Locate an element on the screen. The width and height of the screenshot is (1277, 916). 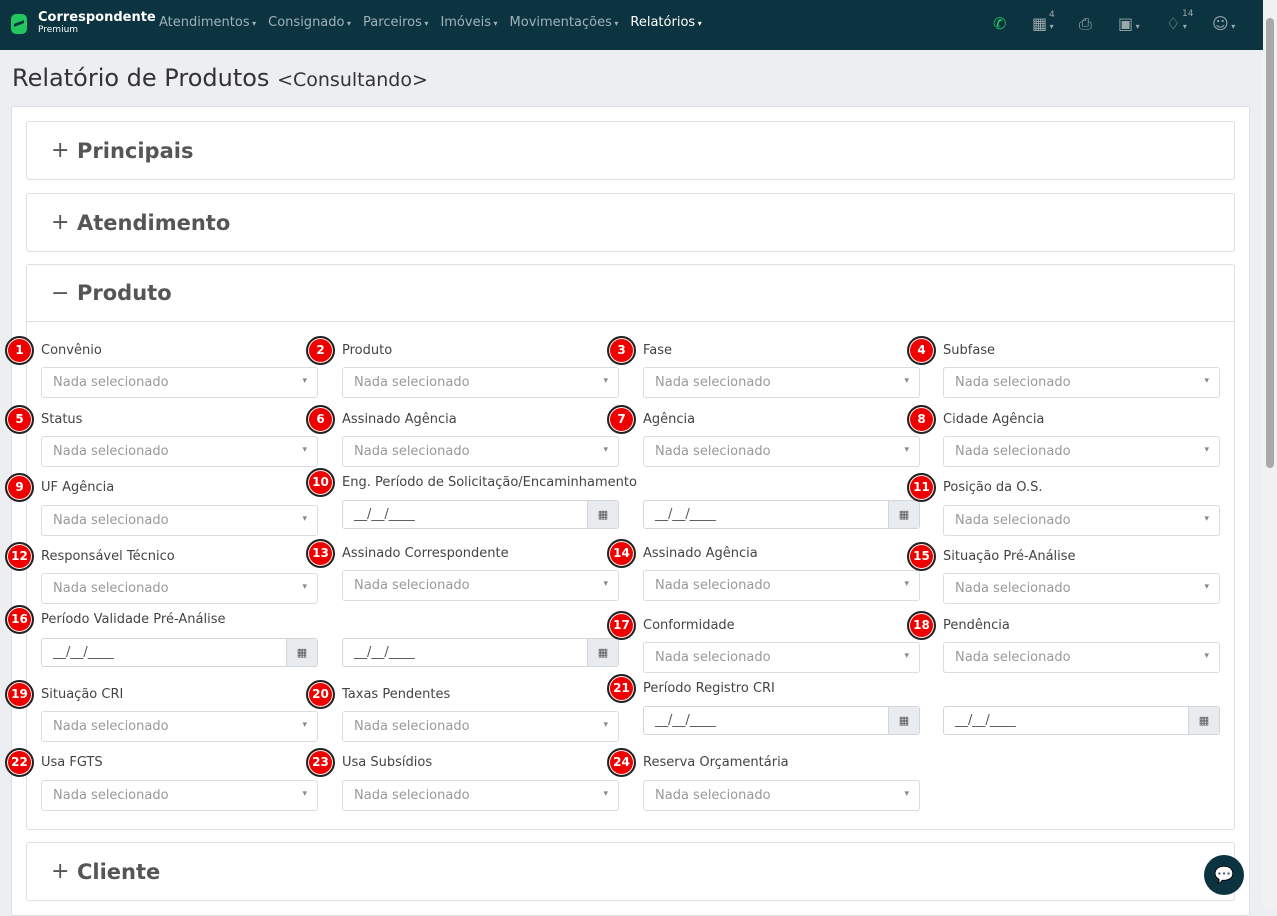
field-number-badge: 4 is located at coordinates (921, 350).